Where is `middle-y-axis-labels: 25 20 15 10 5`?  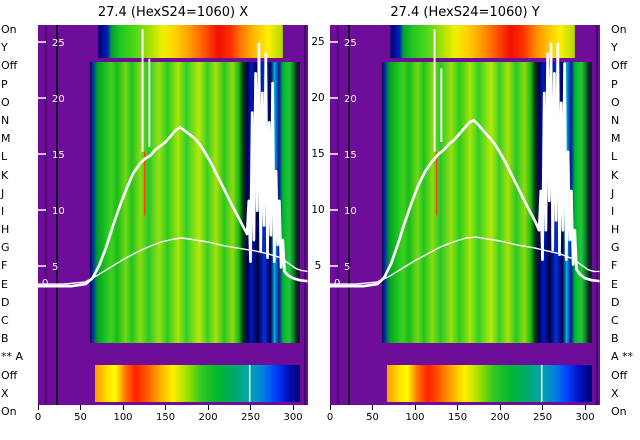
middle-y-axis-labels: 25 20 15 10 5 is located at coordinates (318, 215).